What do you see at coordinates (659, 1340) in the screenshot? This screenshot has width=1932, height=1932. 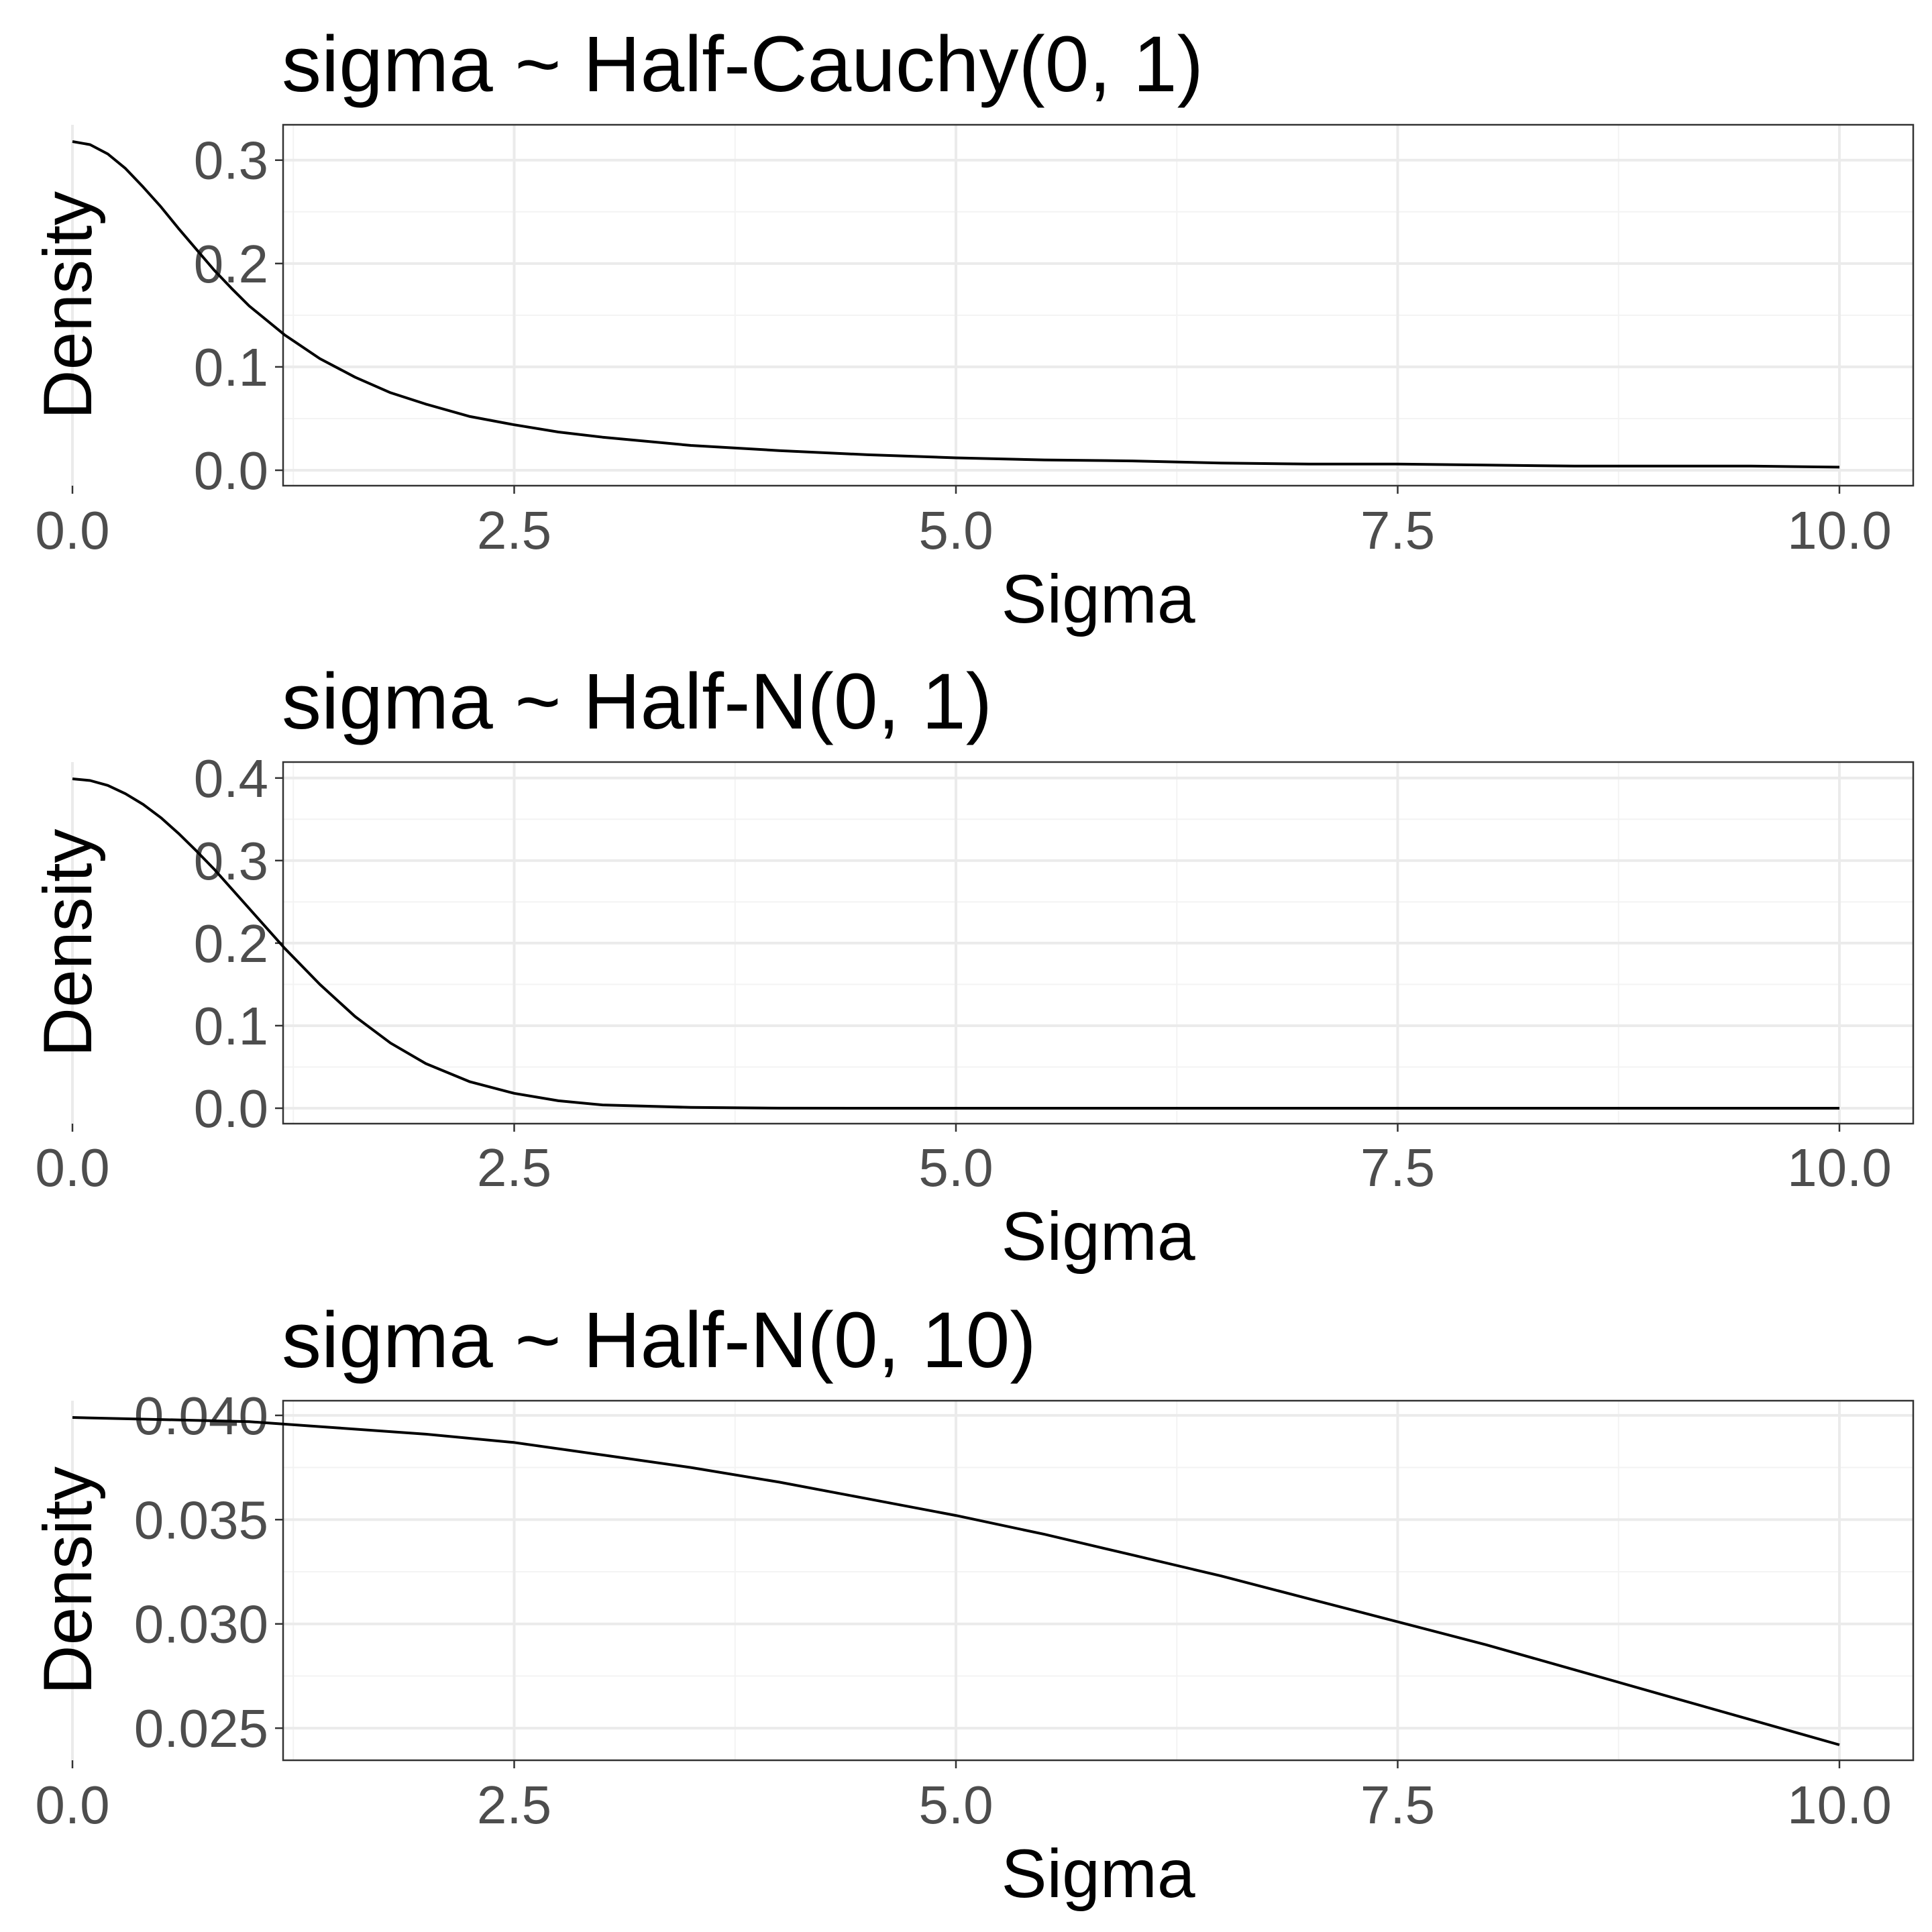 I see `chart-title: sigma ~ Half-N(0, 10)` at bounding box center [659, 1340].